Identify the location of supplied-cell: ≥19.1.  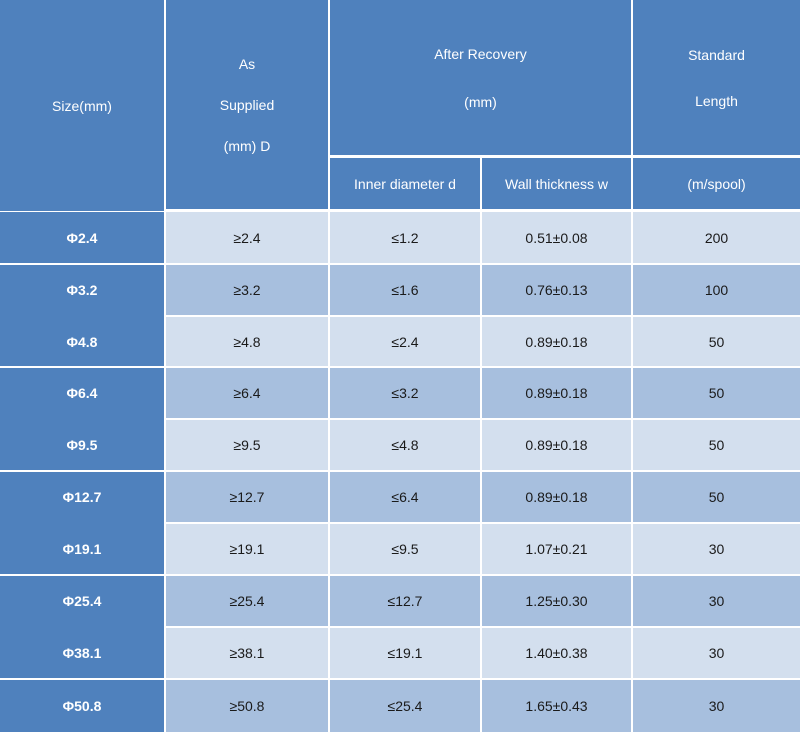
(247, 549).